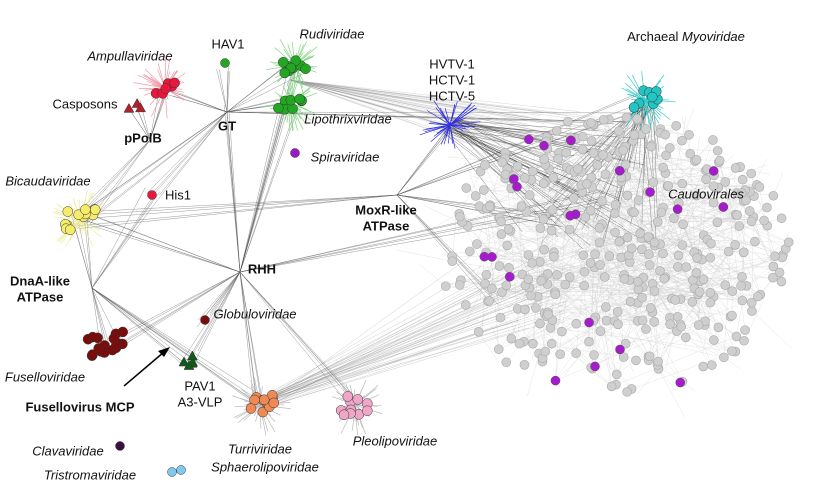 The width and height of the screenshot is (825, 482). I want to click on node-label: HAV1, so click(228, 43).